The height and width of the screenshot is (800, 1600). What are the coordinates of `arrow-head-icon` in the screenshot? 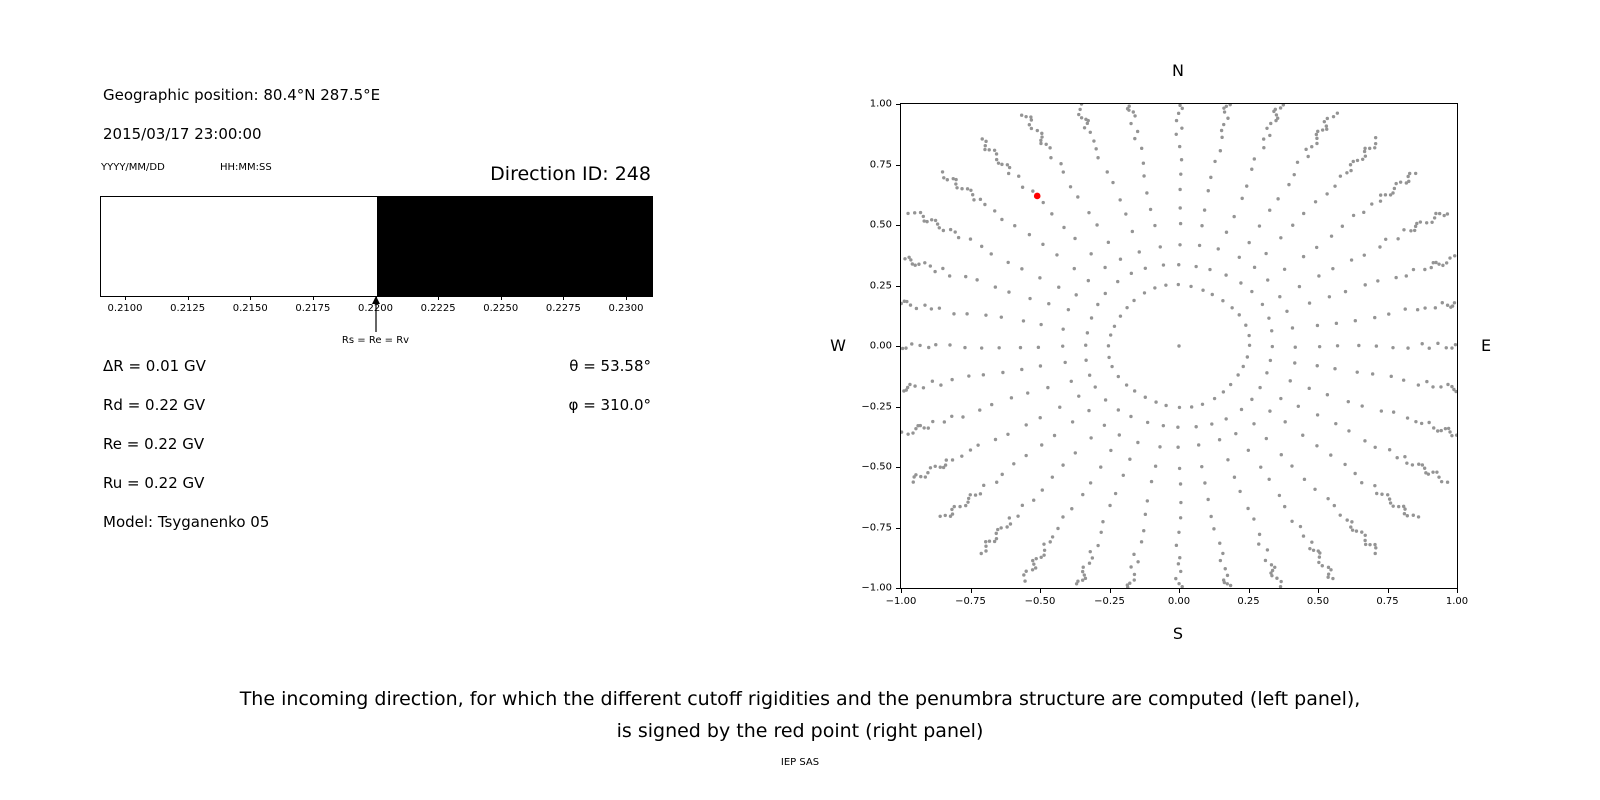 It's located at (375, 300).